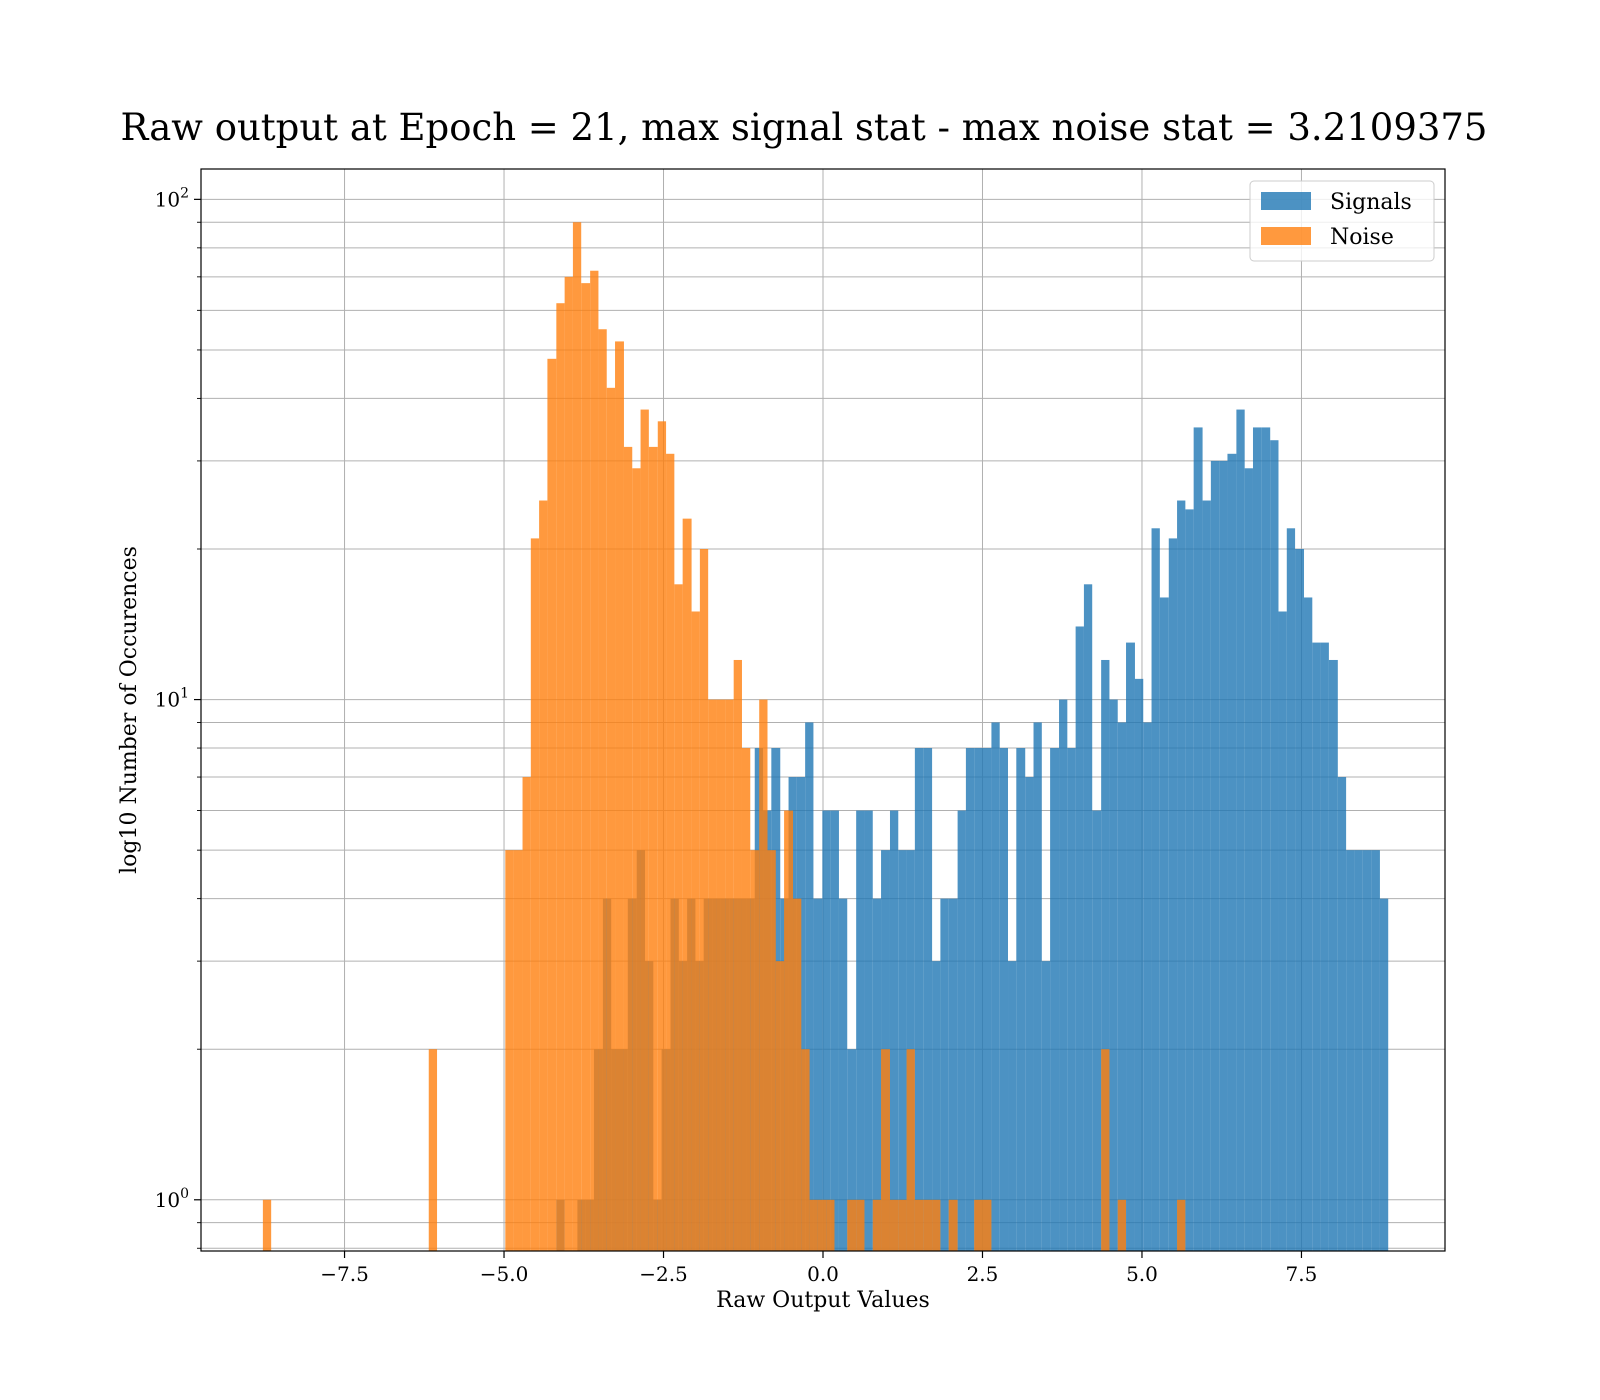  What do you see at coordinates (1342, 221) in the screenshot?
I see `legend: Signals Noise` at bounding box center [1342, 221].